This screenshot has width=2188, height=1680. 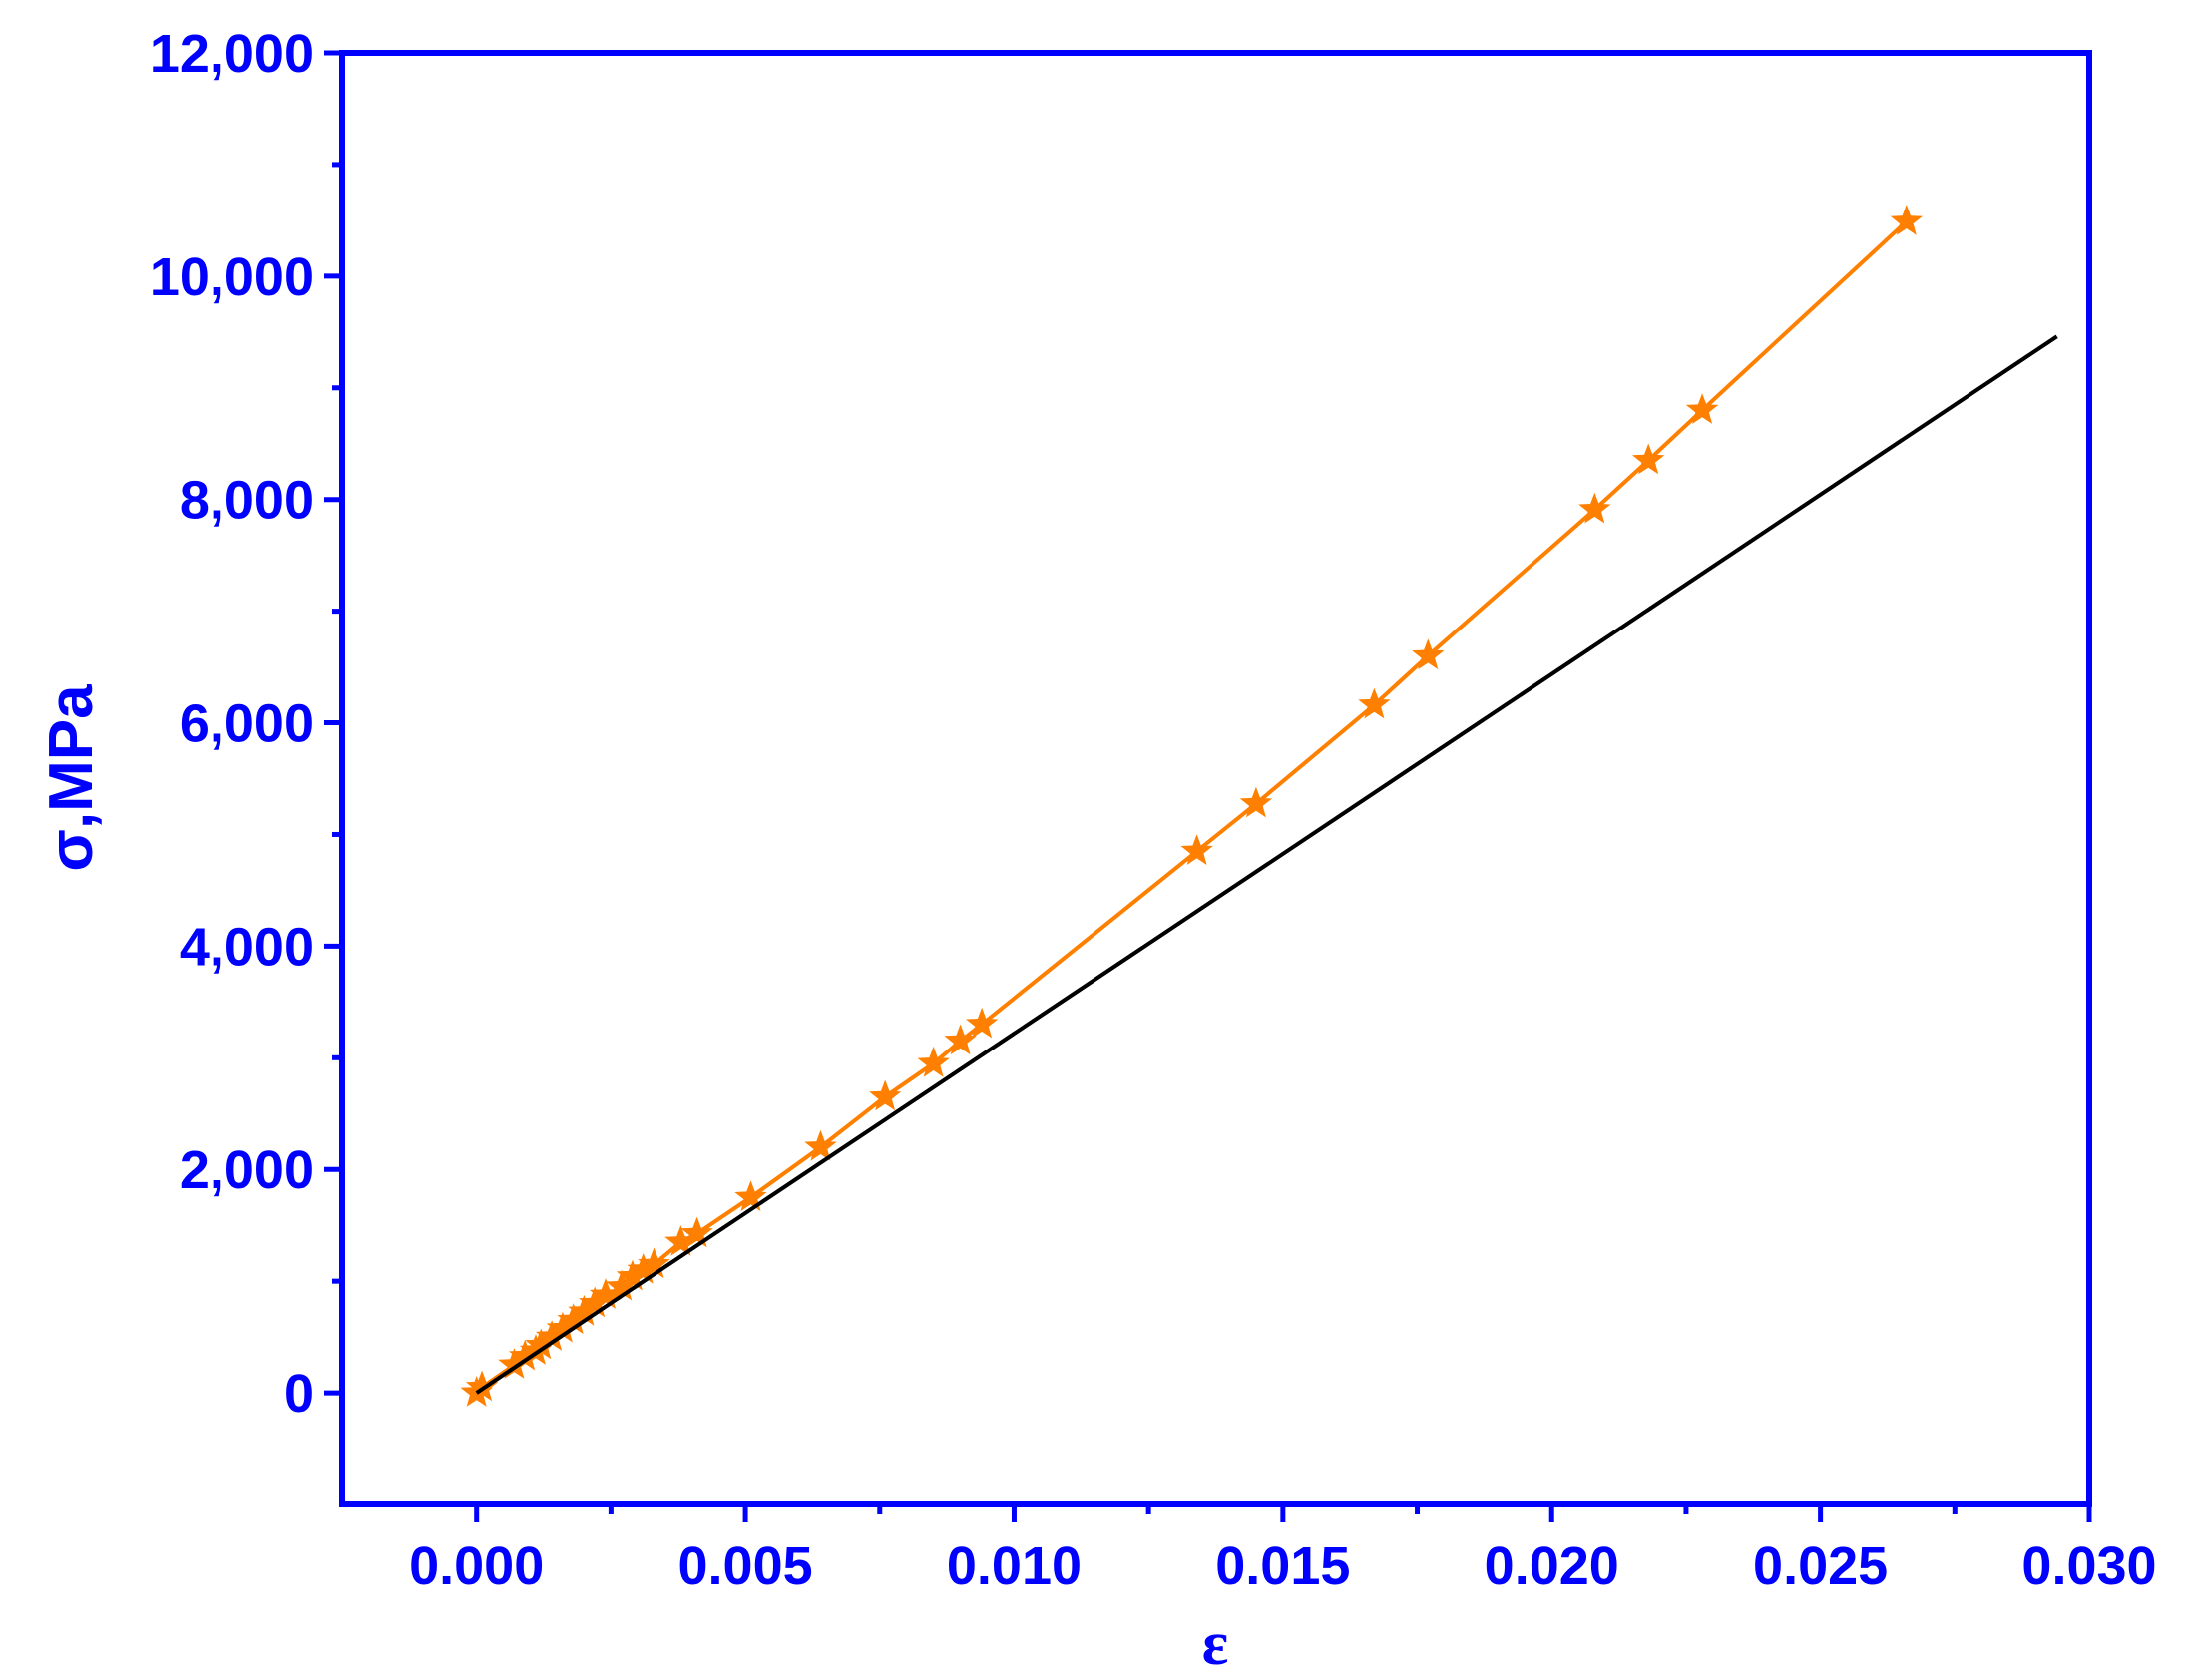 What do you see at coordinates (2089, 1566) in the screenshot?
I see `x-tick-label: 0.030` at bounding box center [2089, 1566].